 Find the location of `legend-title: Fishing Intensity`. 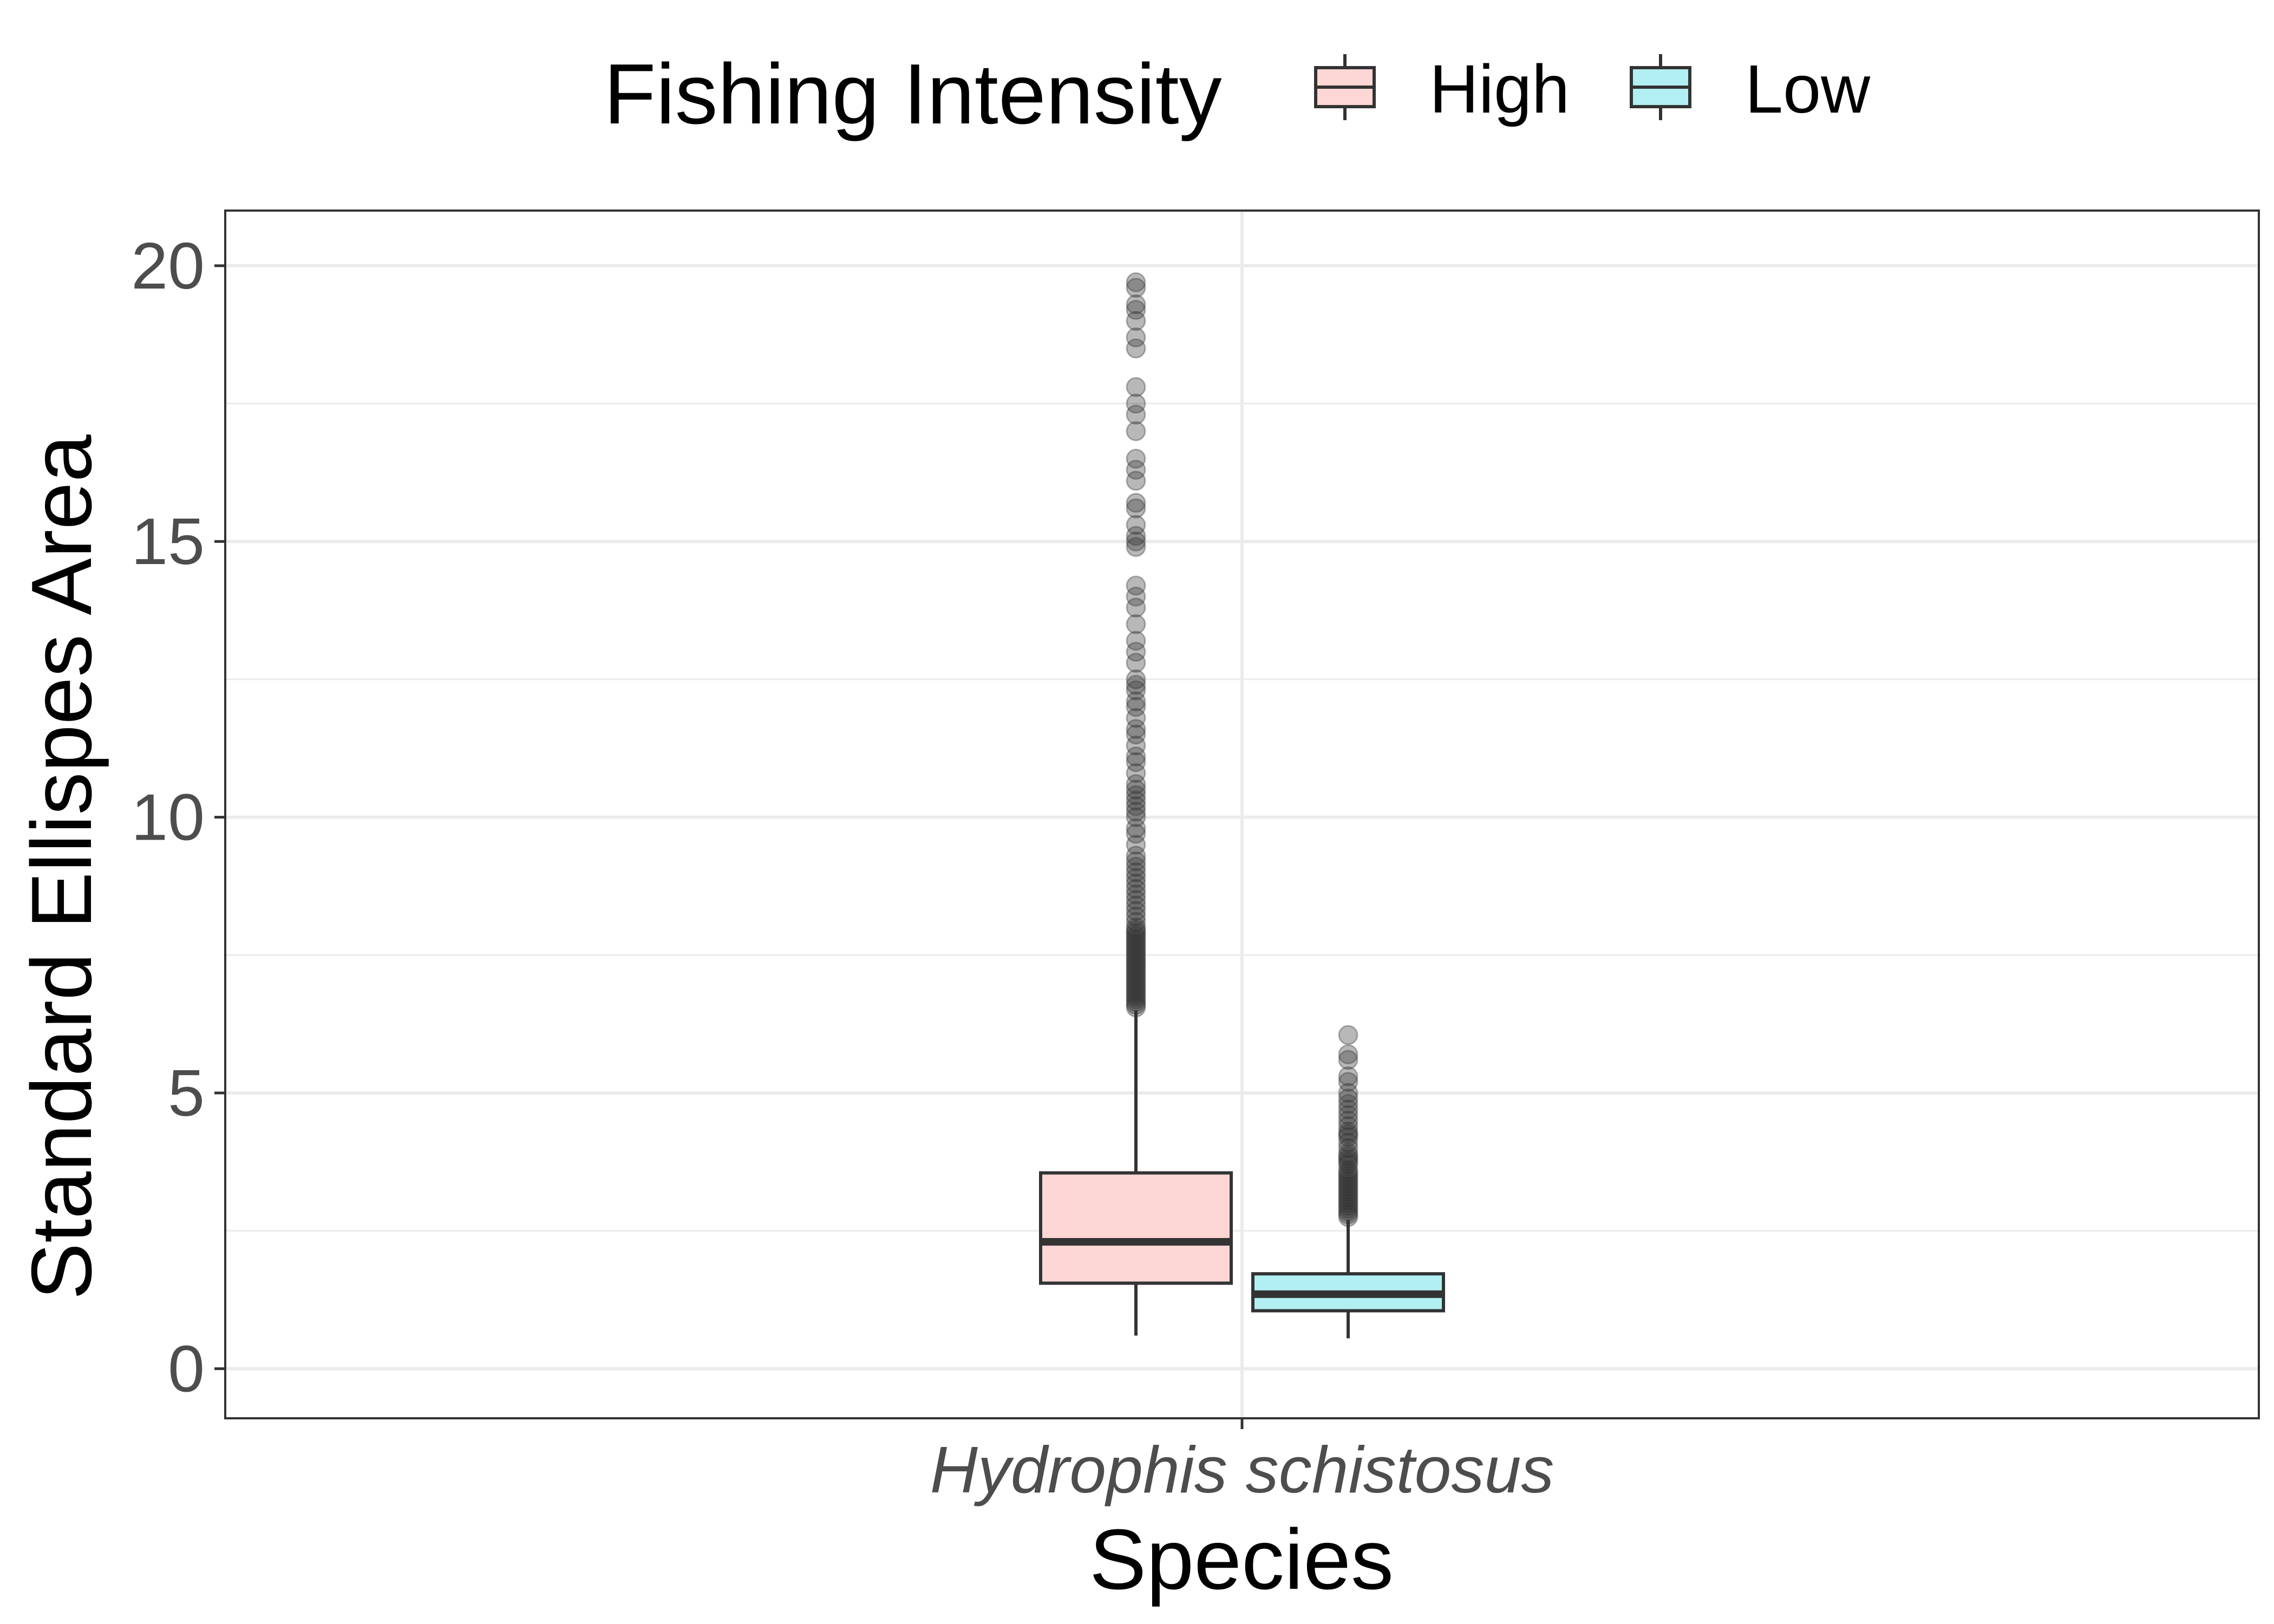

legend-title: Fishing Intensity is located at coordinates (913, 95).